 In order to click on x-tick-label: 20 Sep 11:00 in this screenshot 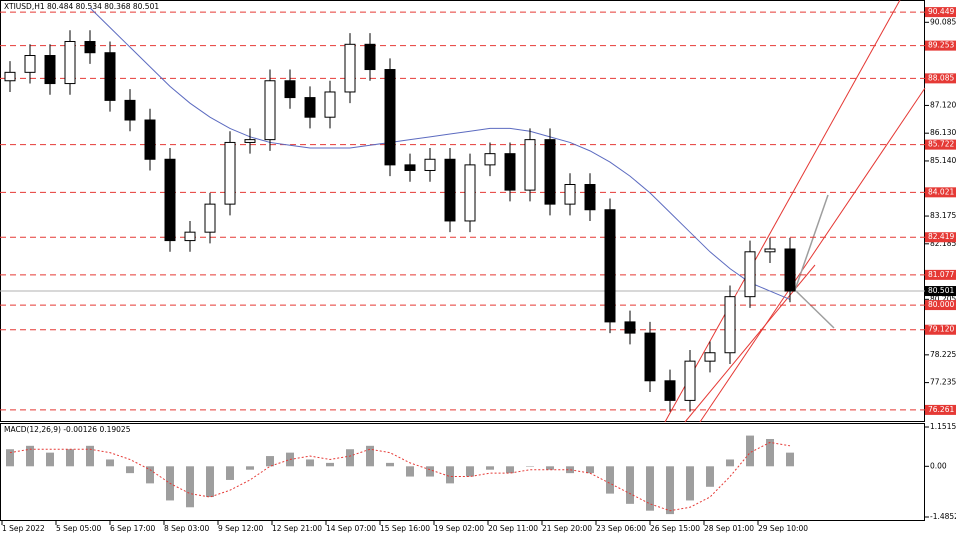, I will do `click(513, 528)`.